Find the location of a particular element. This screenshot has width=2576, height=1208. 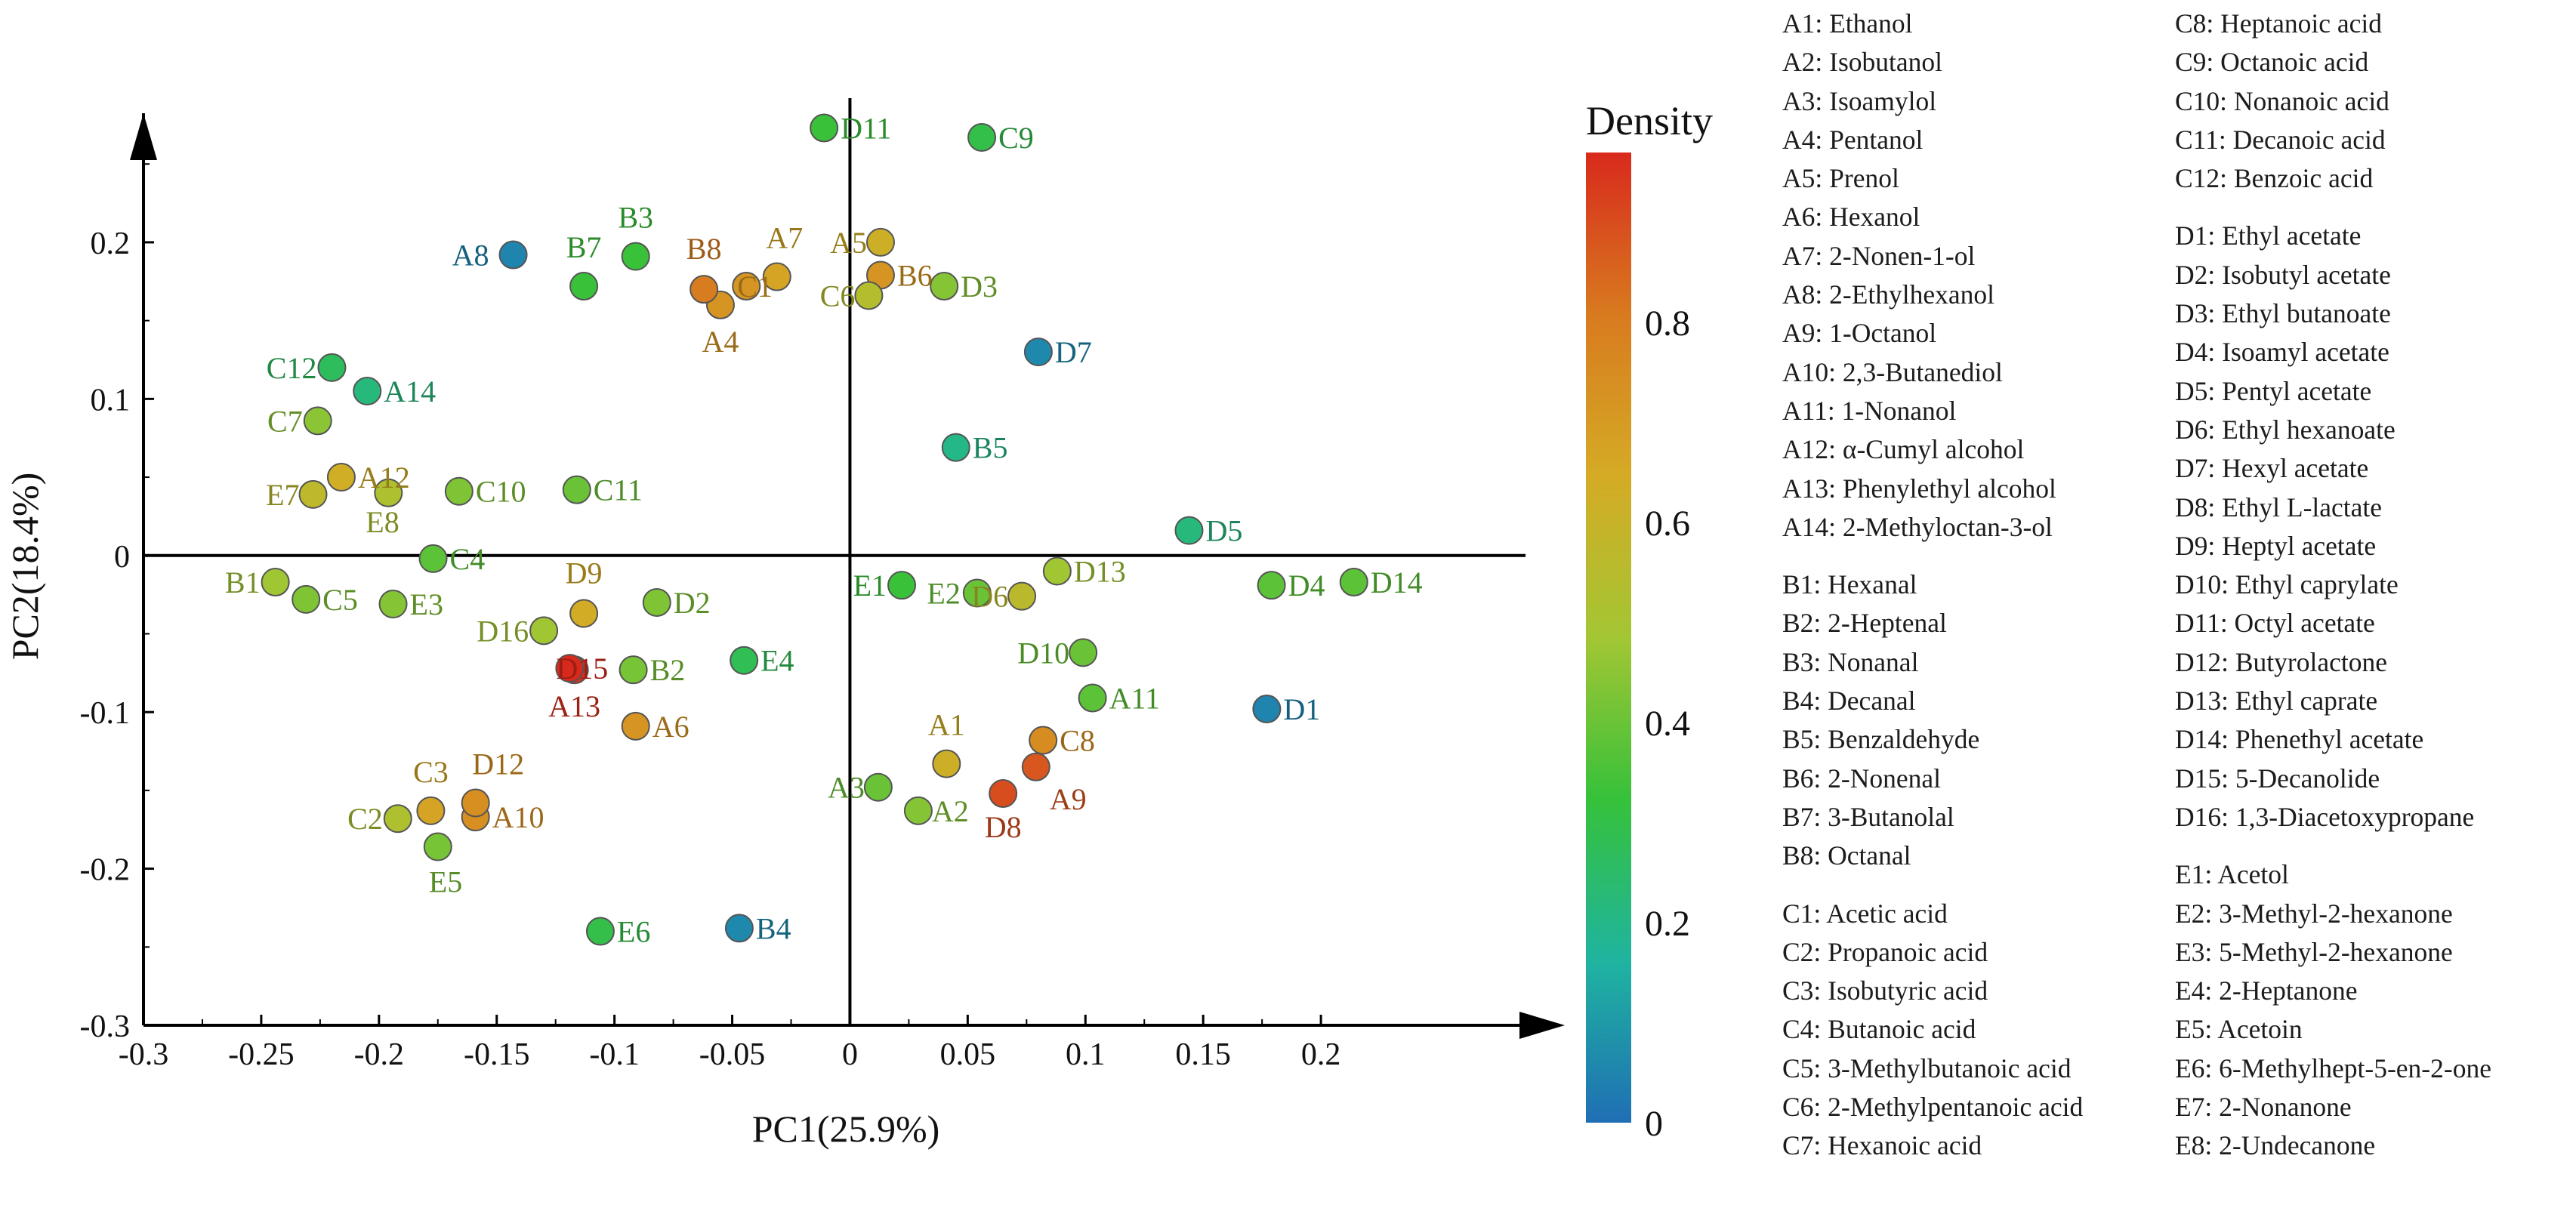

point-label-b2: B2 is located at coordinates (668, 670).